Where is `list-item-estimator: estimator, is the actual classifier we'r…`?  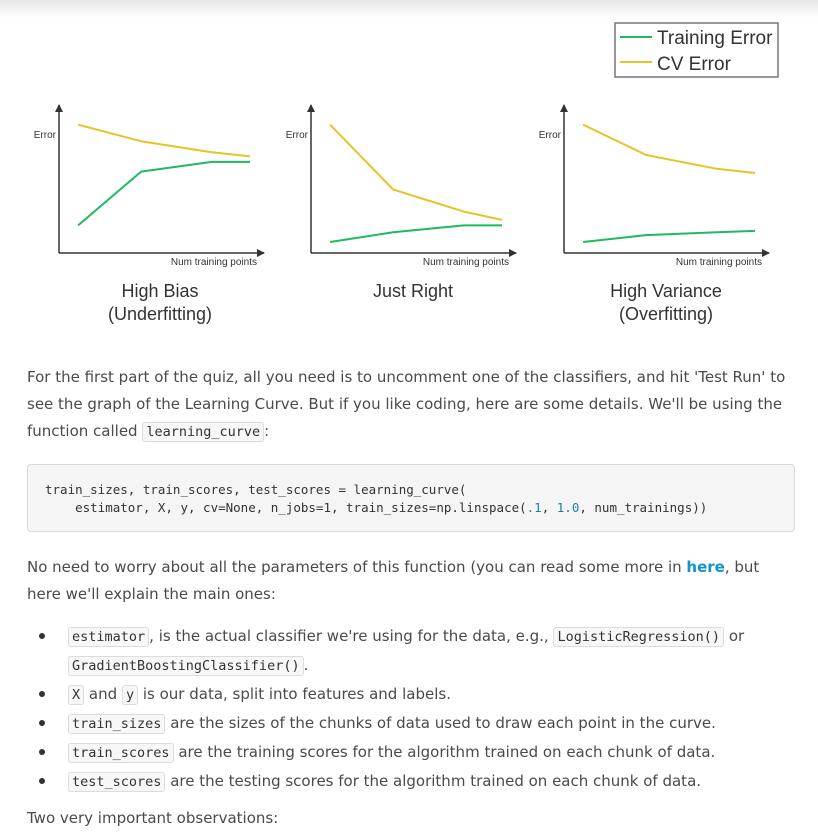
list-item-estimator: estimator, is the actual classifier we'r… is located at coordinates (412, 651).